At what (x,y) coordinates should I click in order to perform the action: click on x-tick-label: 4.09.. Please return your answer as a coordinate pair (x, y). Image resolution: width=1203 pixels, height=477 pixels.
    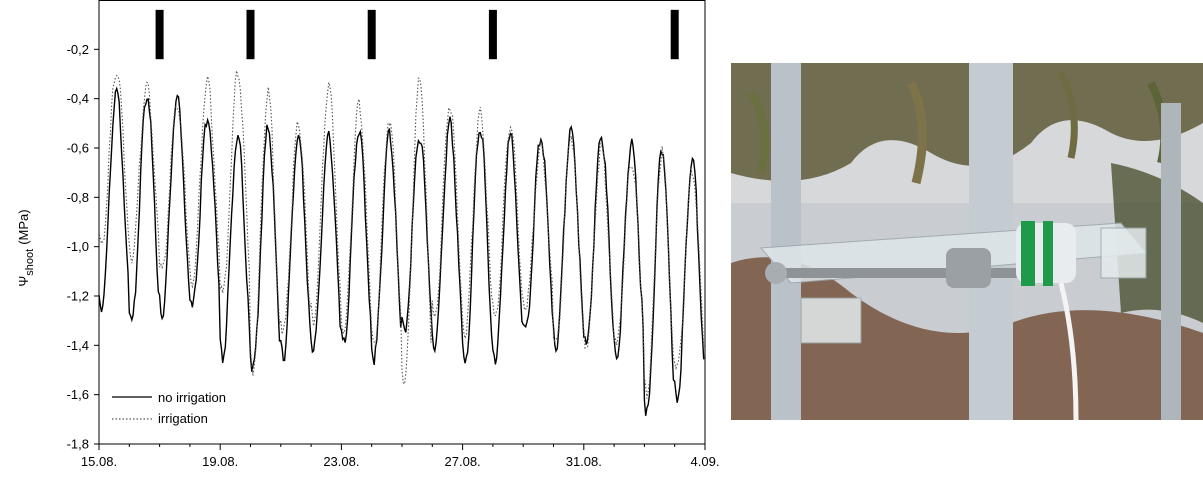
    Looking at the image, I should click on (705, 461).